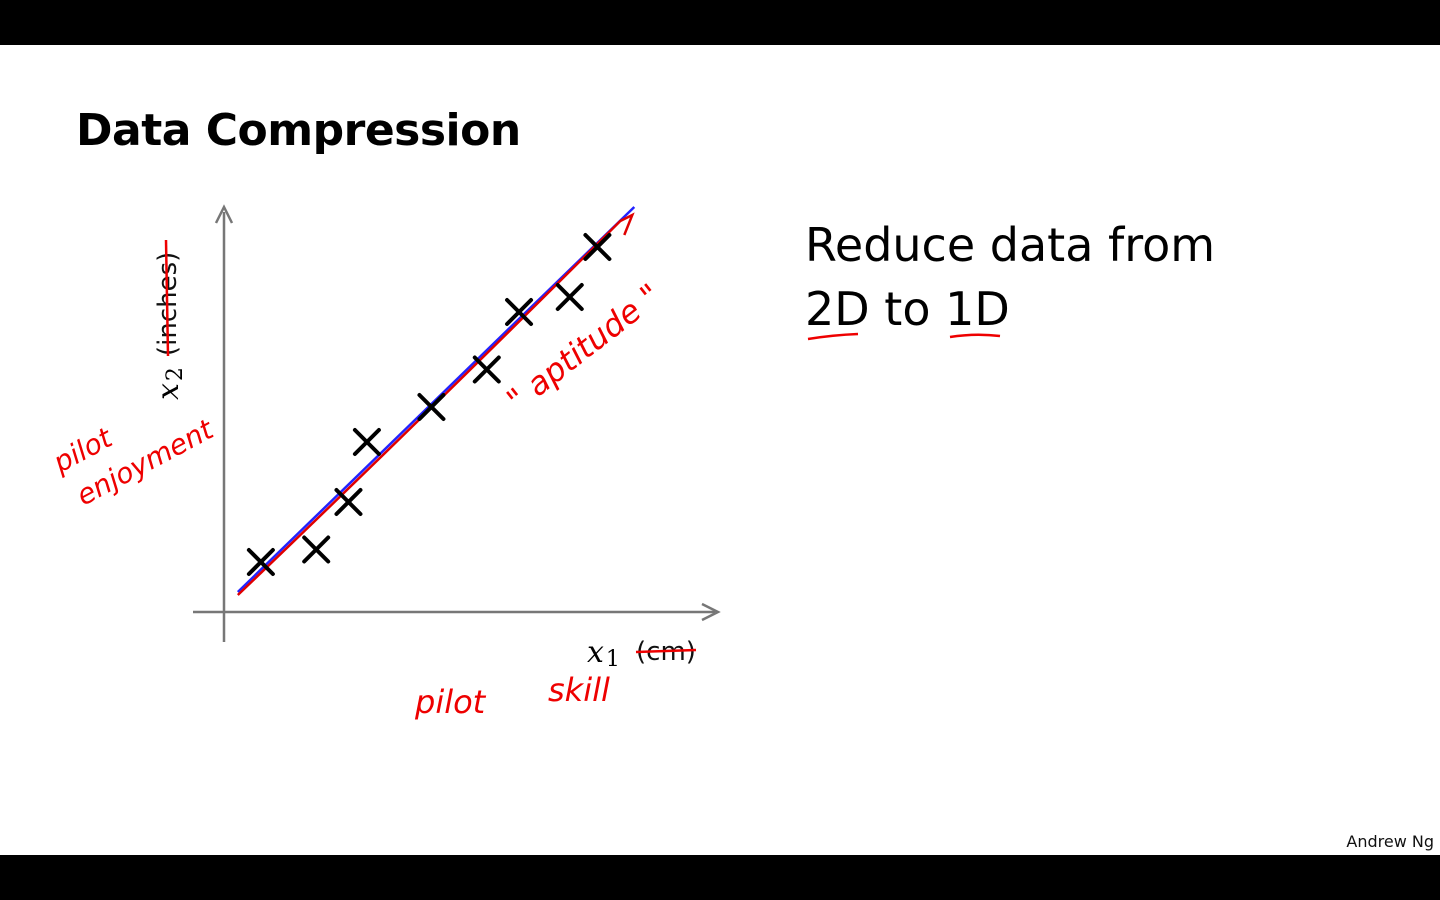 The width and height of the screenshot is (1440, 900). I want to click on y-axis-label-sub: 2, so click(175, 374).